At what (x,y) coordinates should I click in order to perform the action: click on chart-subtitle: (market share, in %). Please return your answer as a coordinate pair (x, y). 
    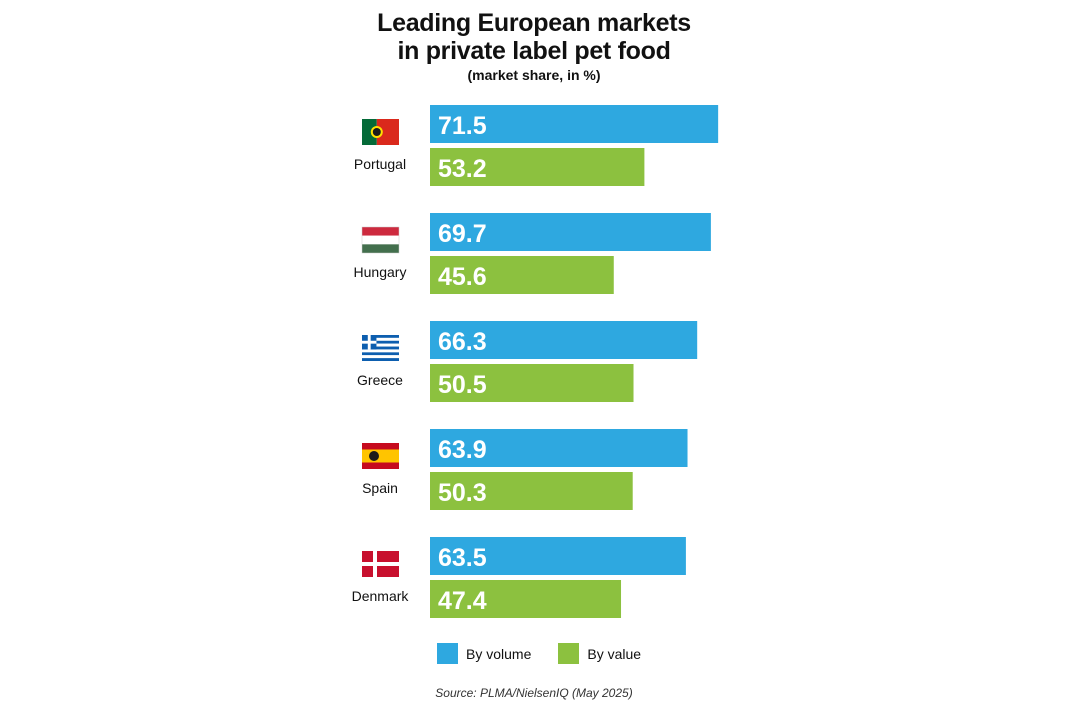
    Looking at the image, I should click on (534, 75).